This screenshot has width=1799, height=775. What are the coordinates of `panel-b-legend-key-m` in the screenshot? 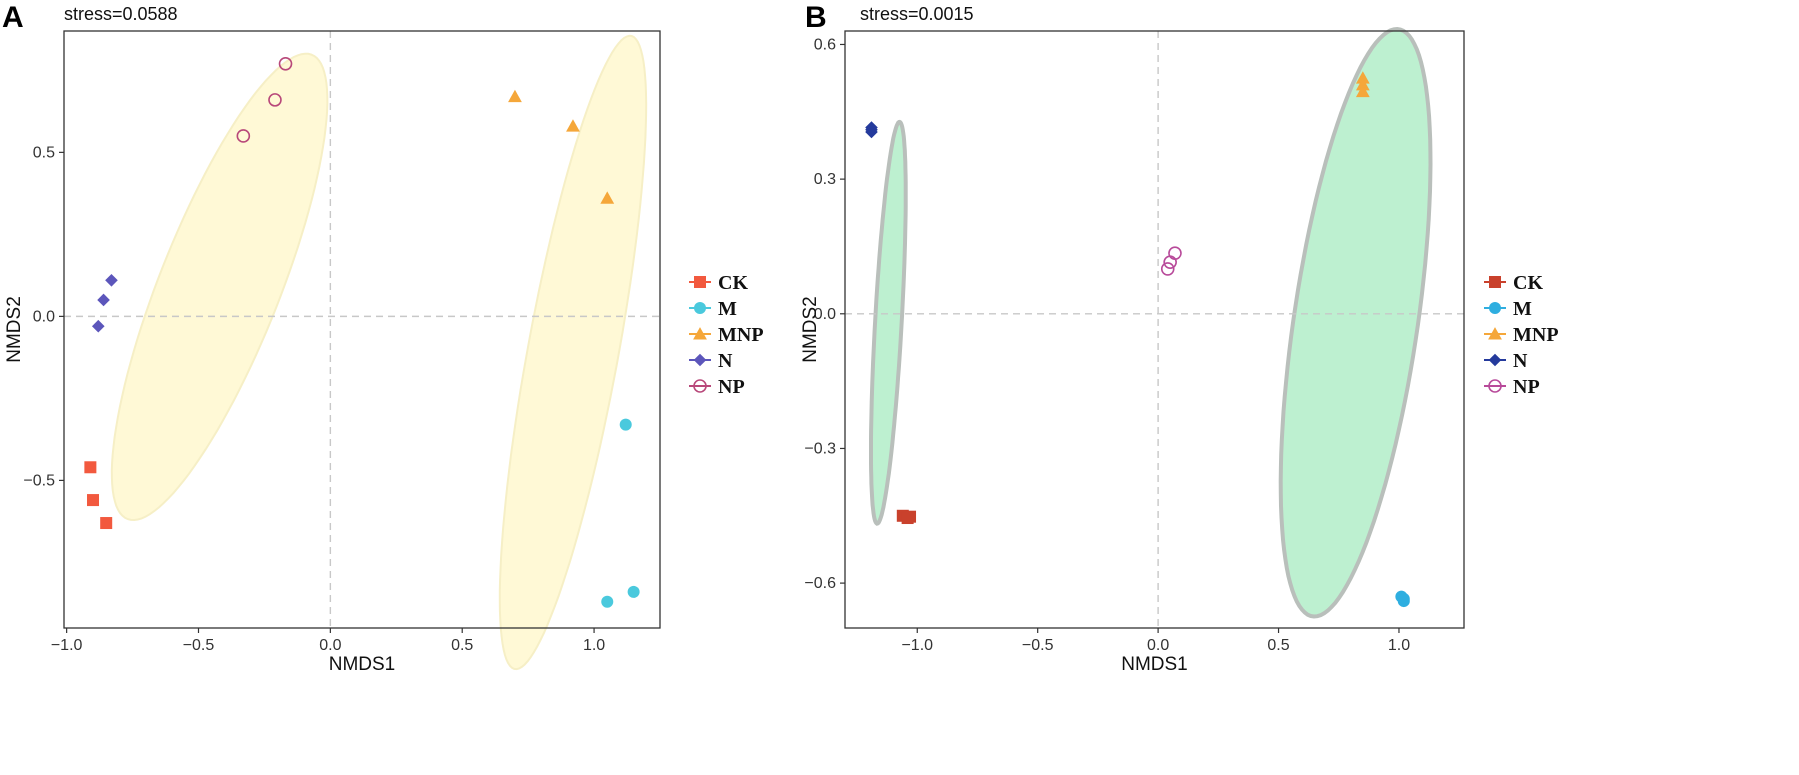 It's located at (1495, 308).